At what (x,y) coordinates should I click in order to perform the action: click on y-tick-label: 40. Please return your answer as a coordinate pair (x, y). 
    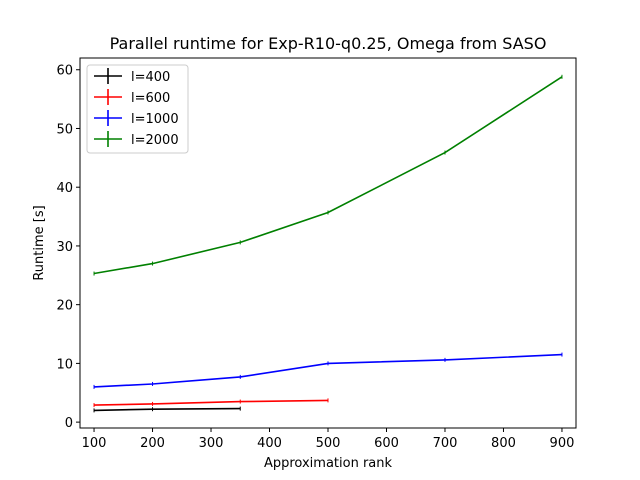
    Looking at the image, I should click on (64, 188).